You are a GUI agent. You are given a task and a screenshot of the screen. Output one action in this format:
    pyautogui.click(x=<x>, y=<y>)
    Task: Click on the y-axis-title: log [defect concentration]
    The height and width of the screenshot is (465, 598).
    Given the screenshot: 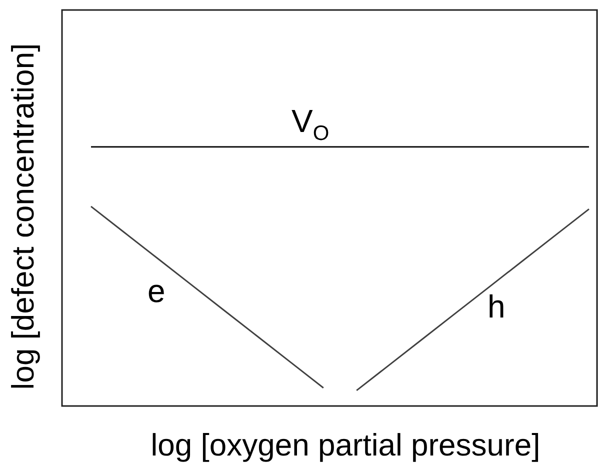 What is the action you would take?
    pyautogui.click(x=23, y=216)
    